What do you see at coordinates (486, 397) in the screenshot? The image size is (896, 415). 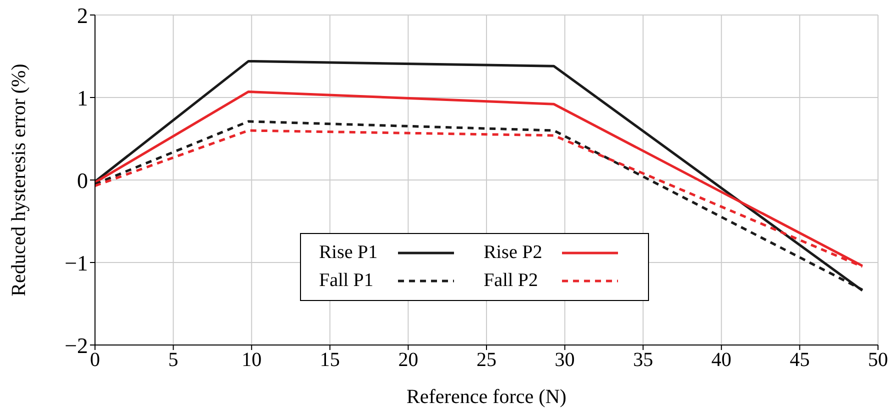 I see `x-axis-title: Reference force (N)` at bounding box center [486, 397].